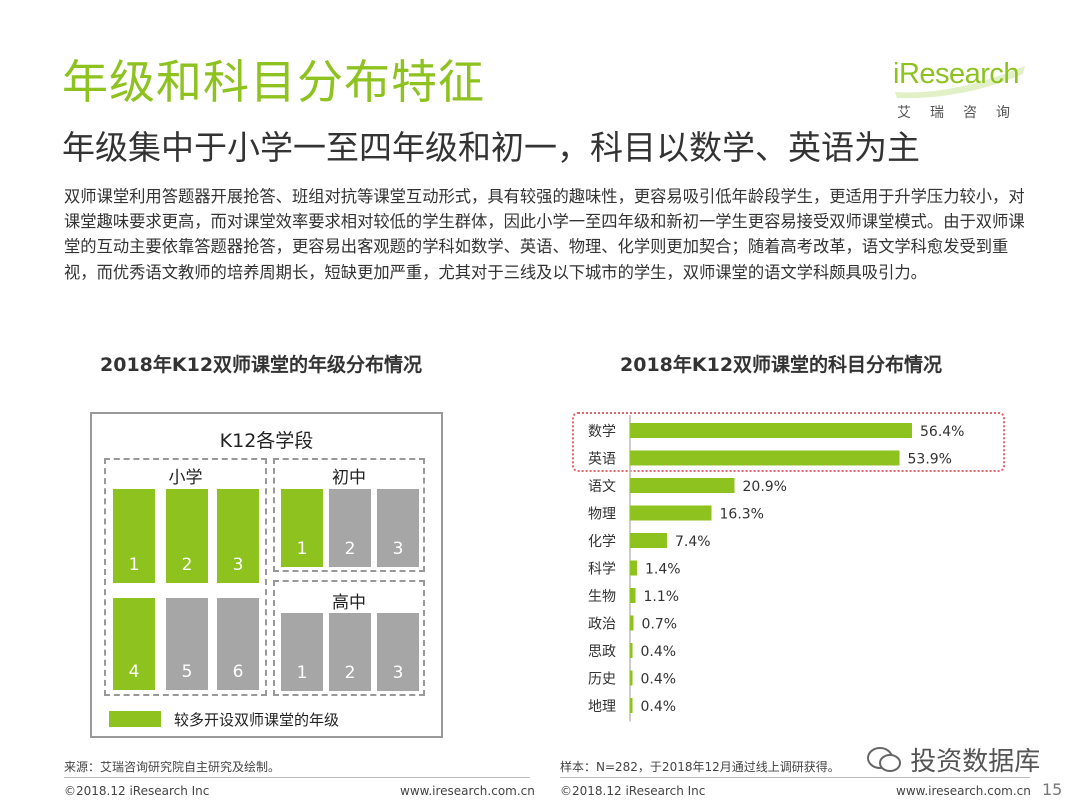  I want to click on watermark: 投资数据库, so click(953, 759).